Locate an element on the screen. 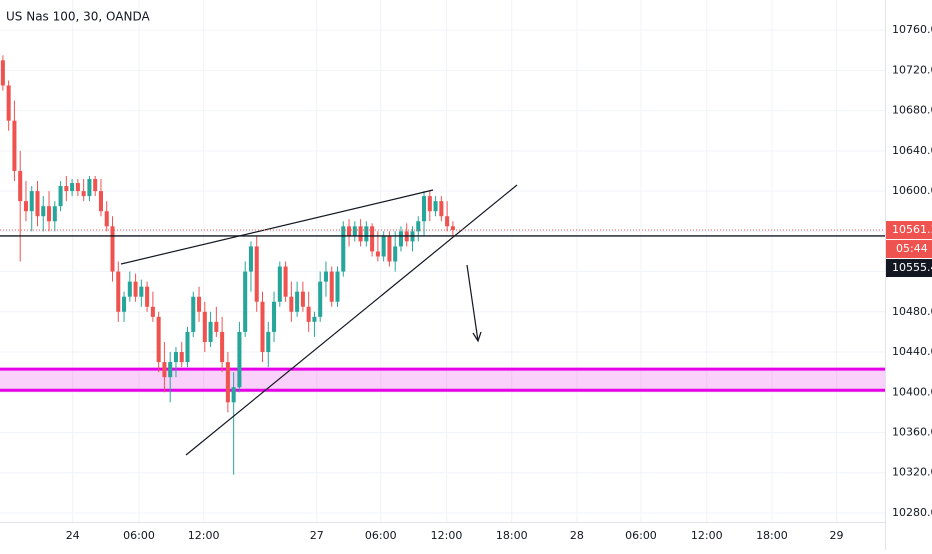  y-tick-label: 10320.0 is located at coordinates (912, 472).